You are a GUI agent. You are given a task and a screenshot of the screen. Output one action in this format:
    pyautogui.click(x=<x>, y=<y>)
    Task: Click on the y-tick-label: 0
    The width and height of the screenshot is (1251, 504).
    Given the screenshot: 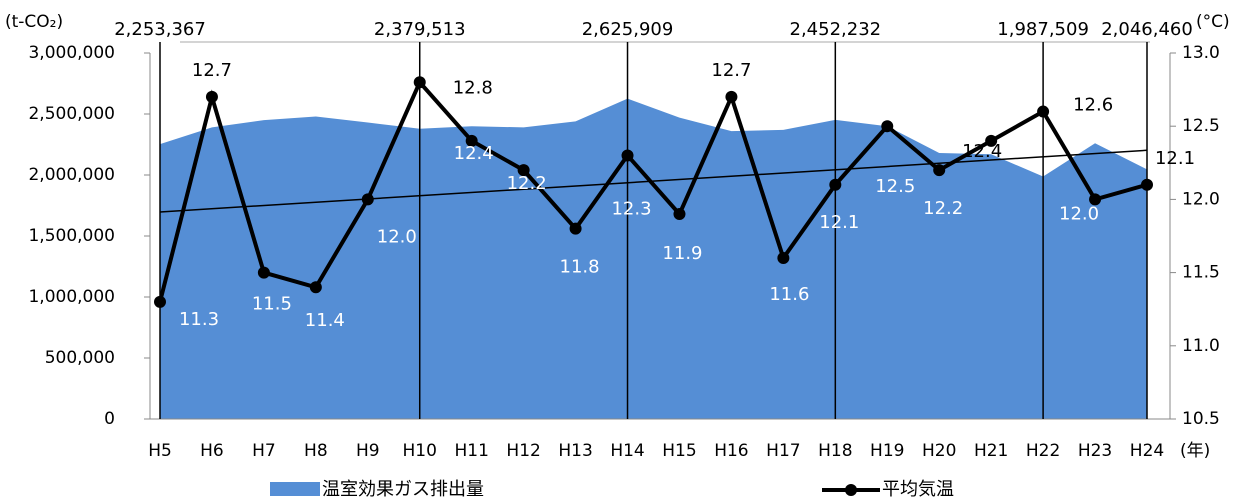 What is the action you would take?
    pyautogui.click(x=109, y=419)
    